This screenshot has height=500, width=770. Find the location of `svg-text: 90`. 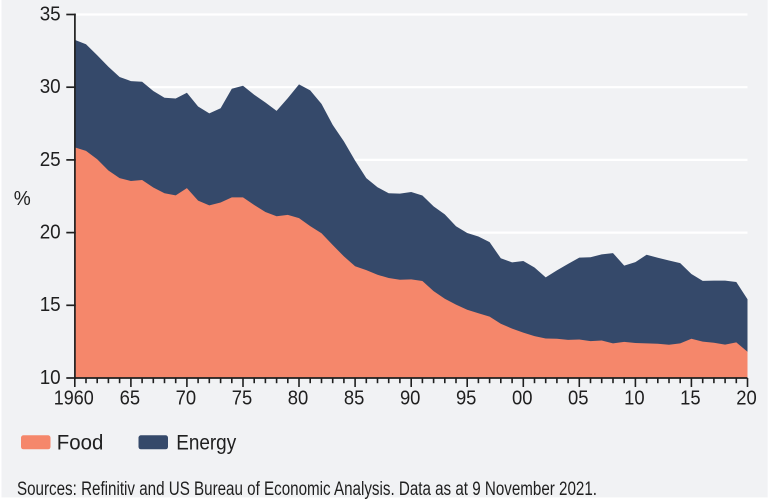

svg-text: 90 is located at coordinates (410, 398).